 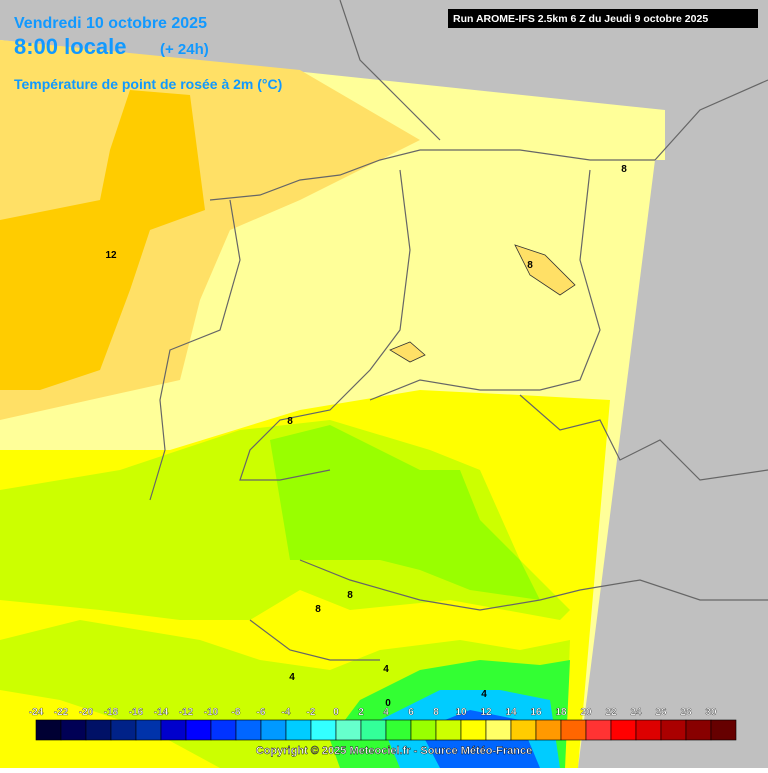 I want to click on time: 8:00 locale, so click(x=70, y=46).